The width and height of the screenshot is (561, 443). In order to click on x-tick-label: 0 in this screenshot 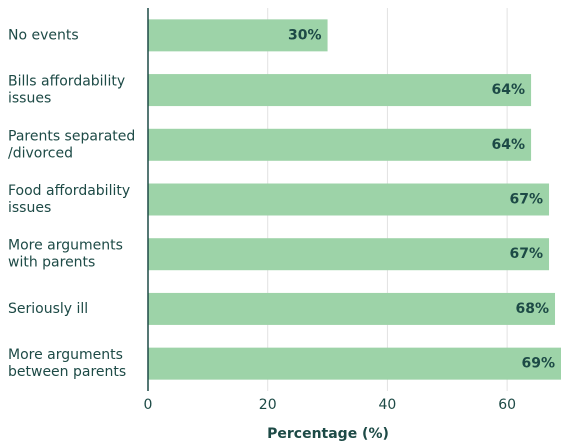, I will do `click(148, 405)`.